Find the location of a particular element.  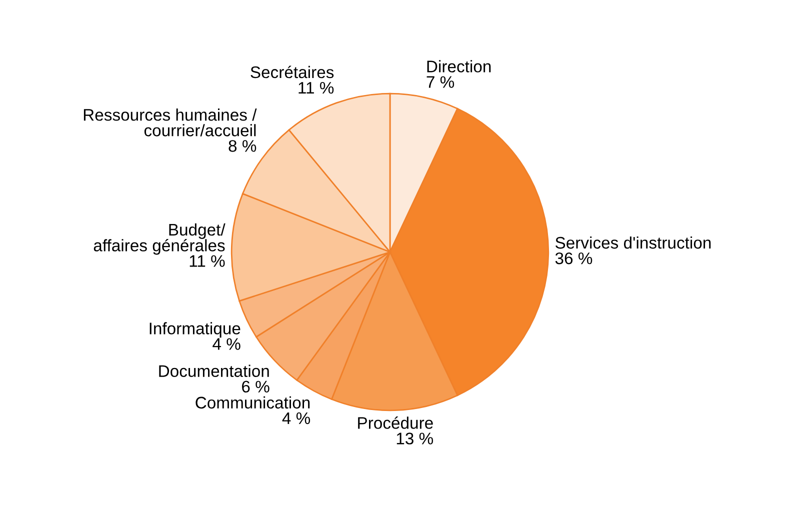

data-label: 8 % is located at coordinates (242, 146).